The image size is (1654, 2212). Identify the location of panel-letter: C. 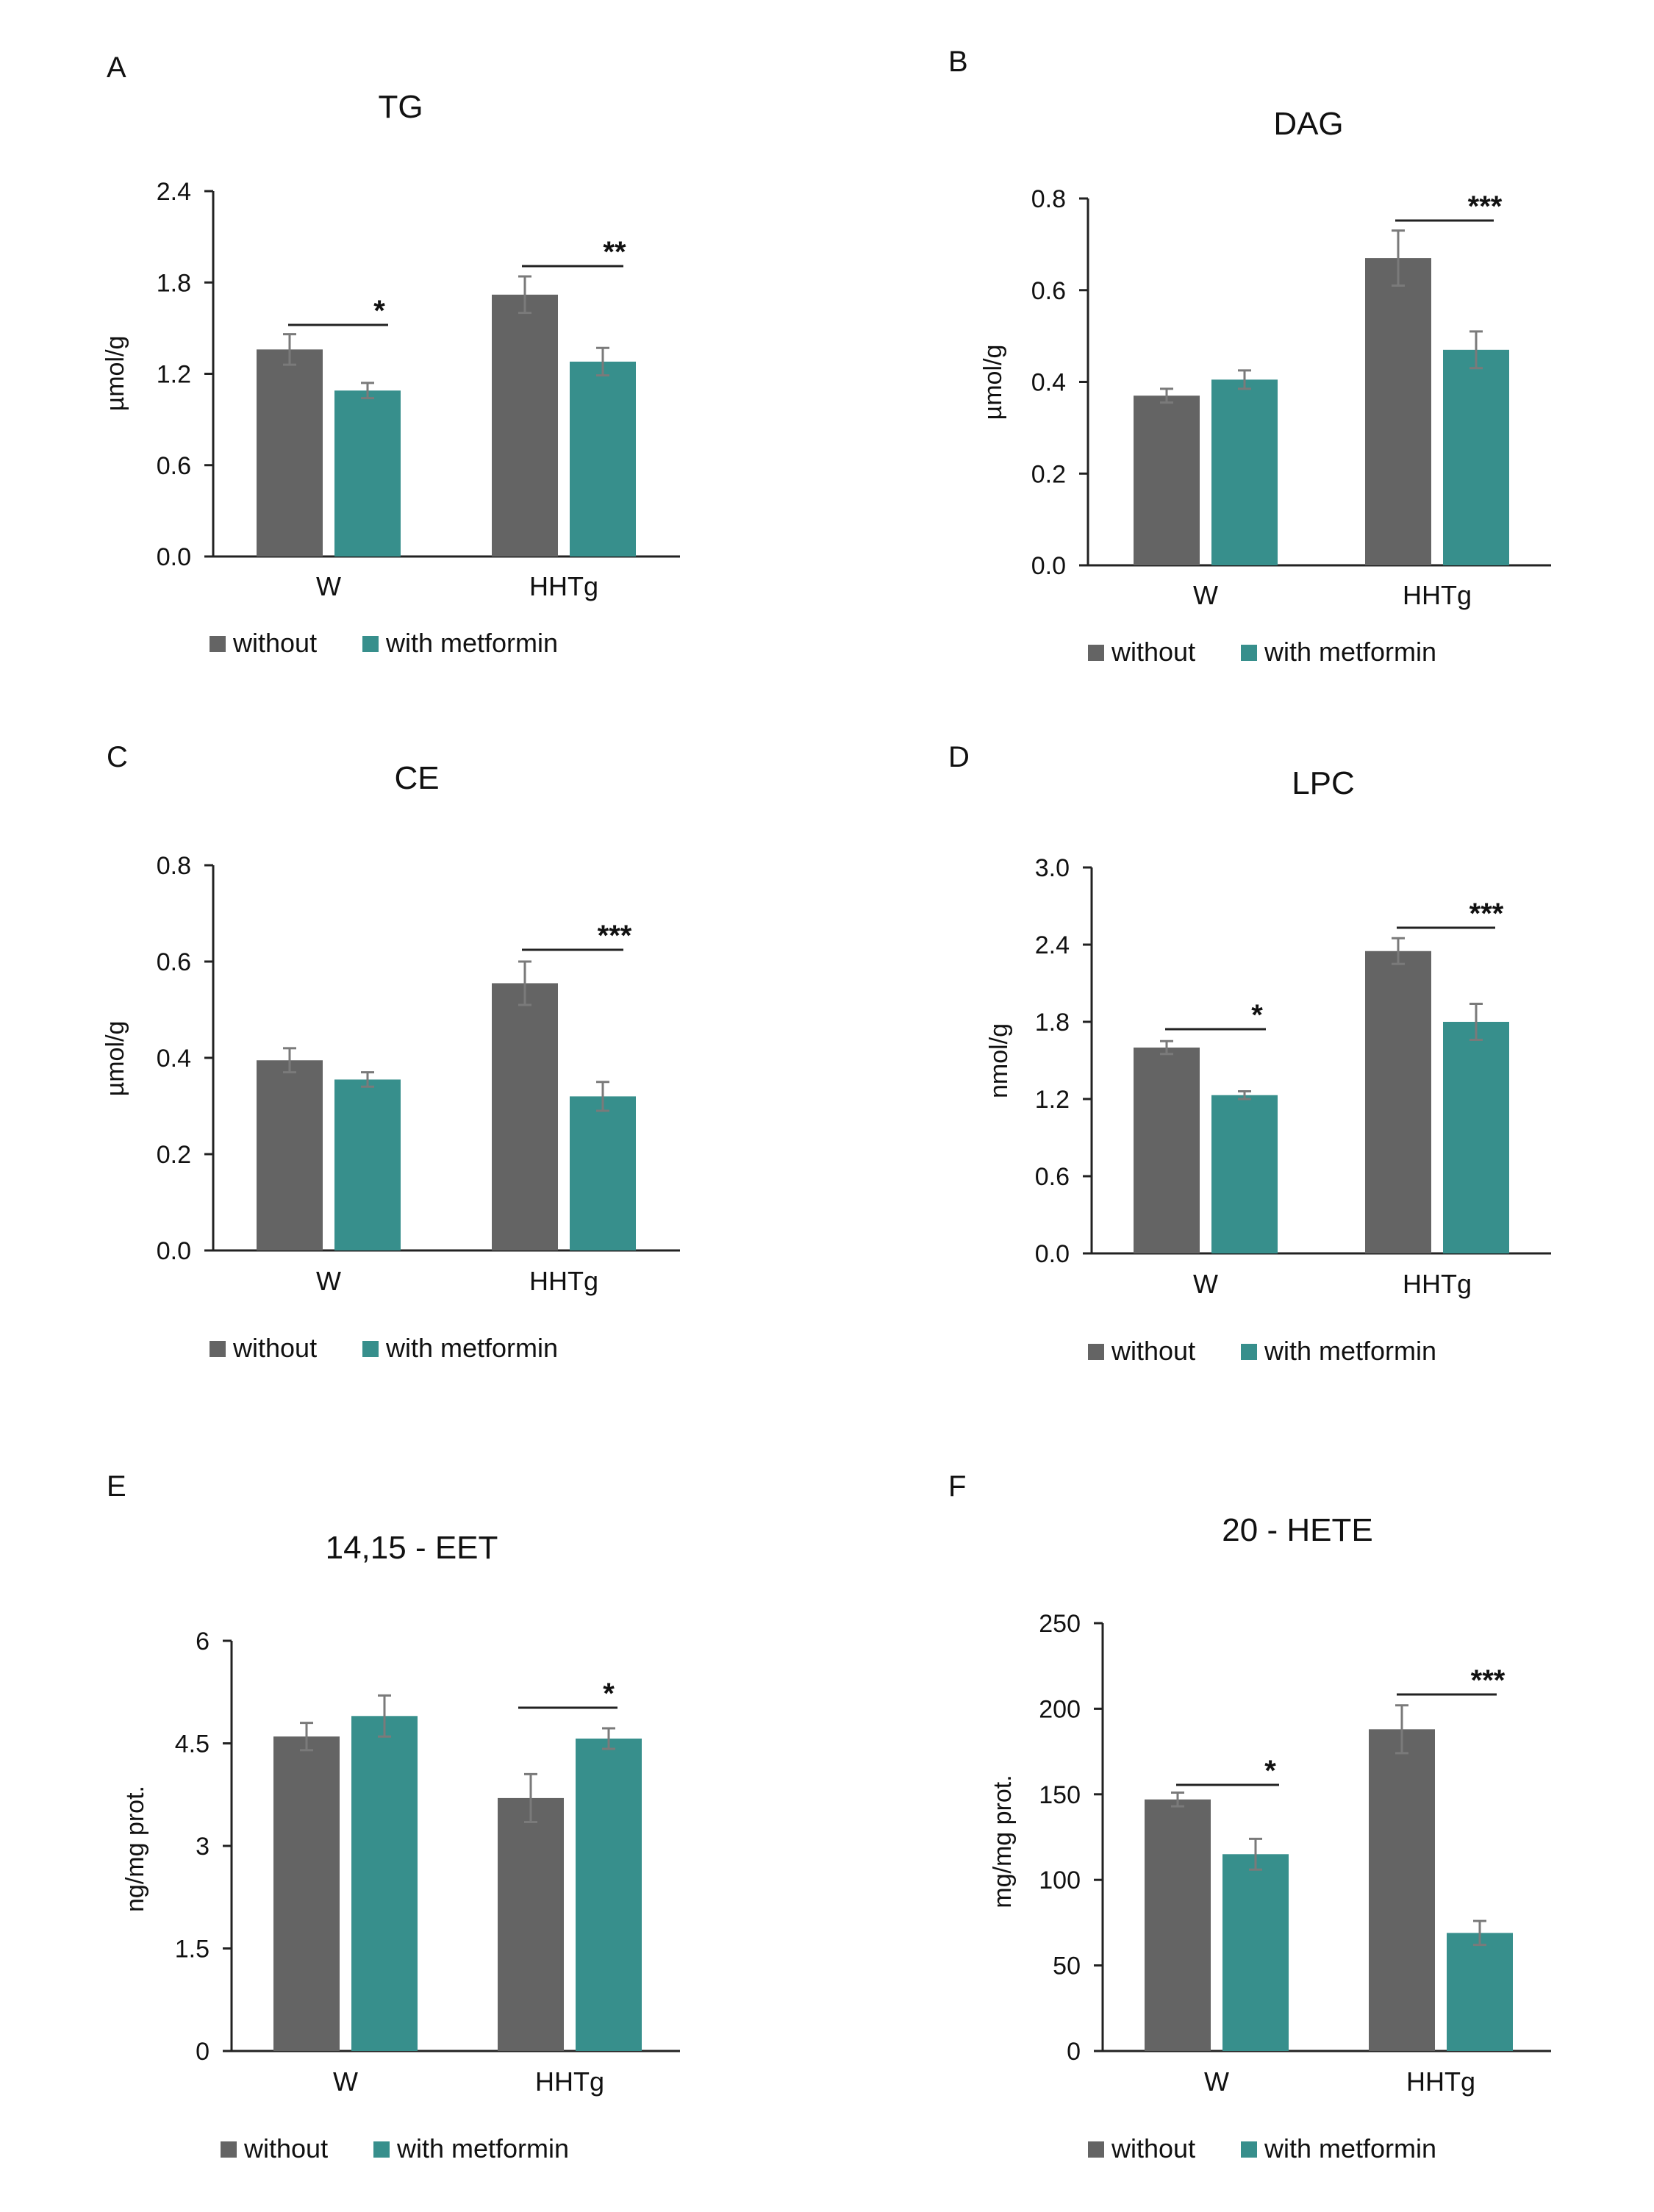
(117, 757).